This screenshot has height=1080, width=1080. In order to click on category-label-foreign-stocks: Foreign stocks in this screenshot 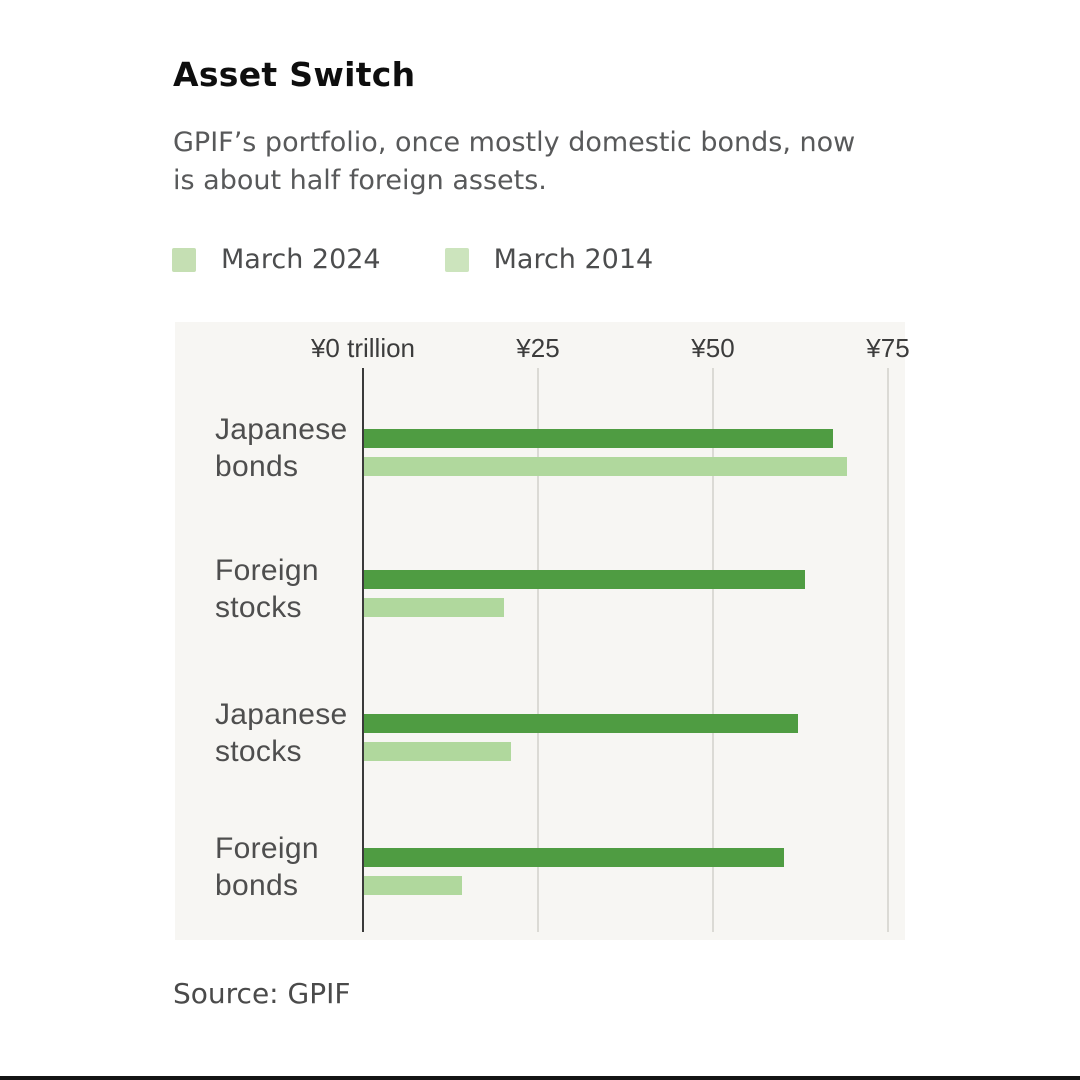, I will do `click(267, 589)`.